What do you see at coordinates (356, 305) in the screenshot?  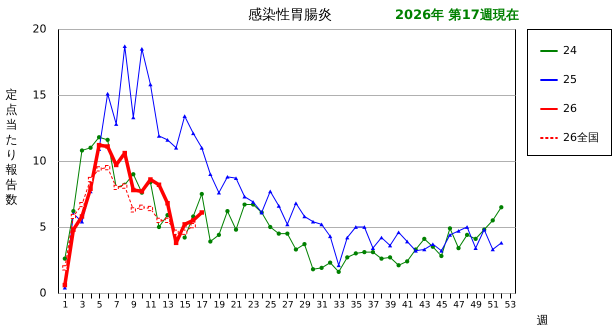 I see `x-tick-label: 35` at bounding box center [356, 305].